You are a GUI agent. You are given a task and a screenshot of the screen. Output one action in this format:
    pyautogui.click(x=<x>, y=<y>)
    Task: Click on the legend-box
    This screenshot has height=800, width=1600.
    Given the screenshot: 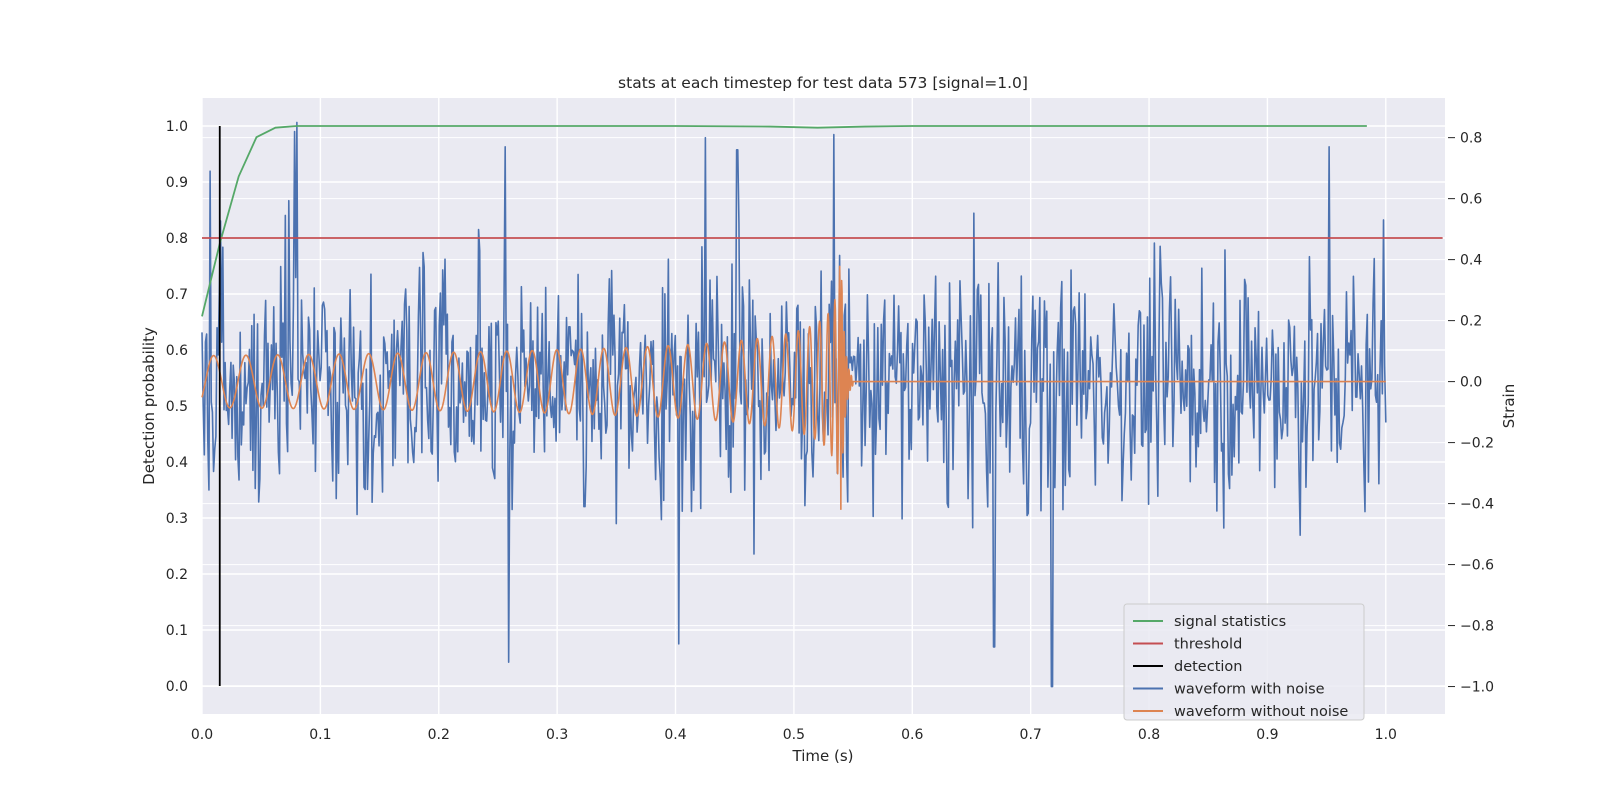 What is the action you would take?
    pyautogui.click(x=1244, y=662)
    